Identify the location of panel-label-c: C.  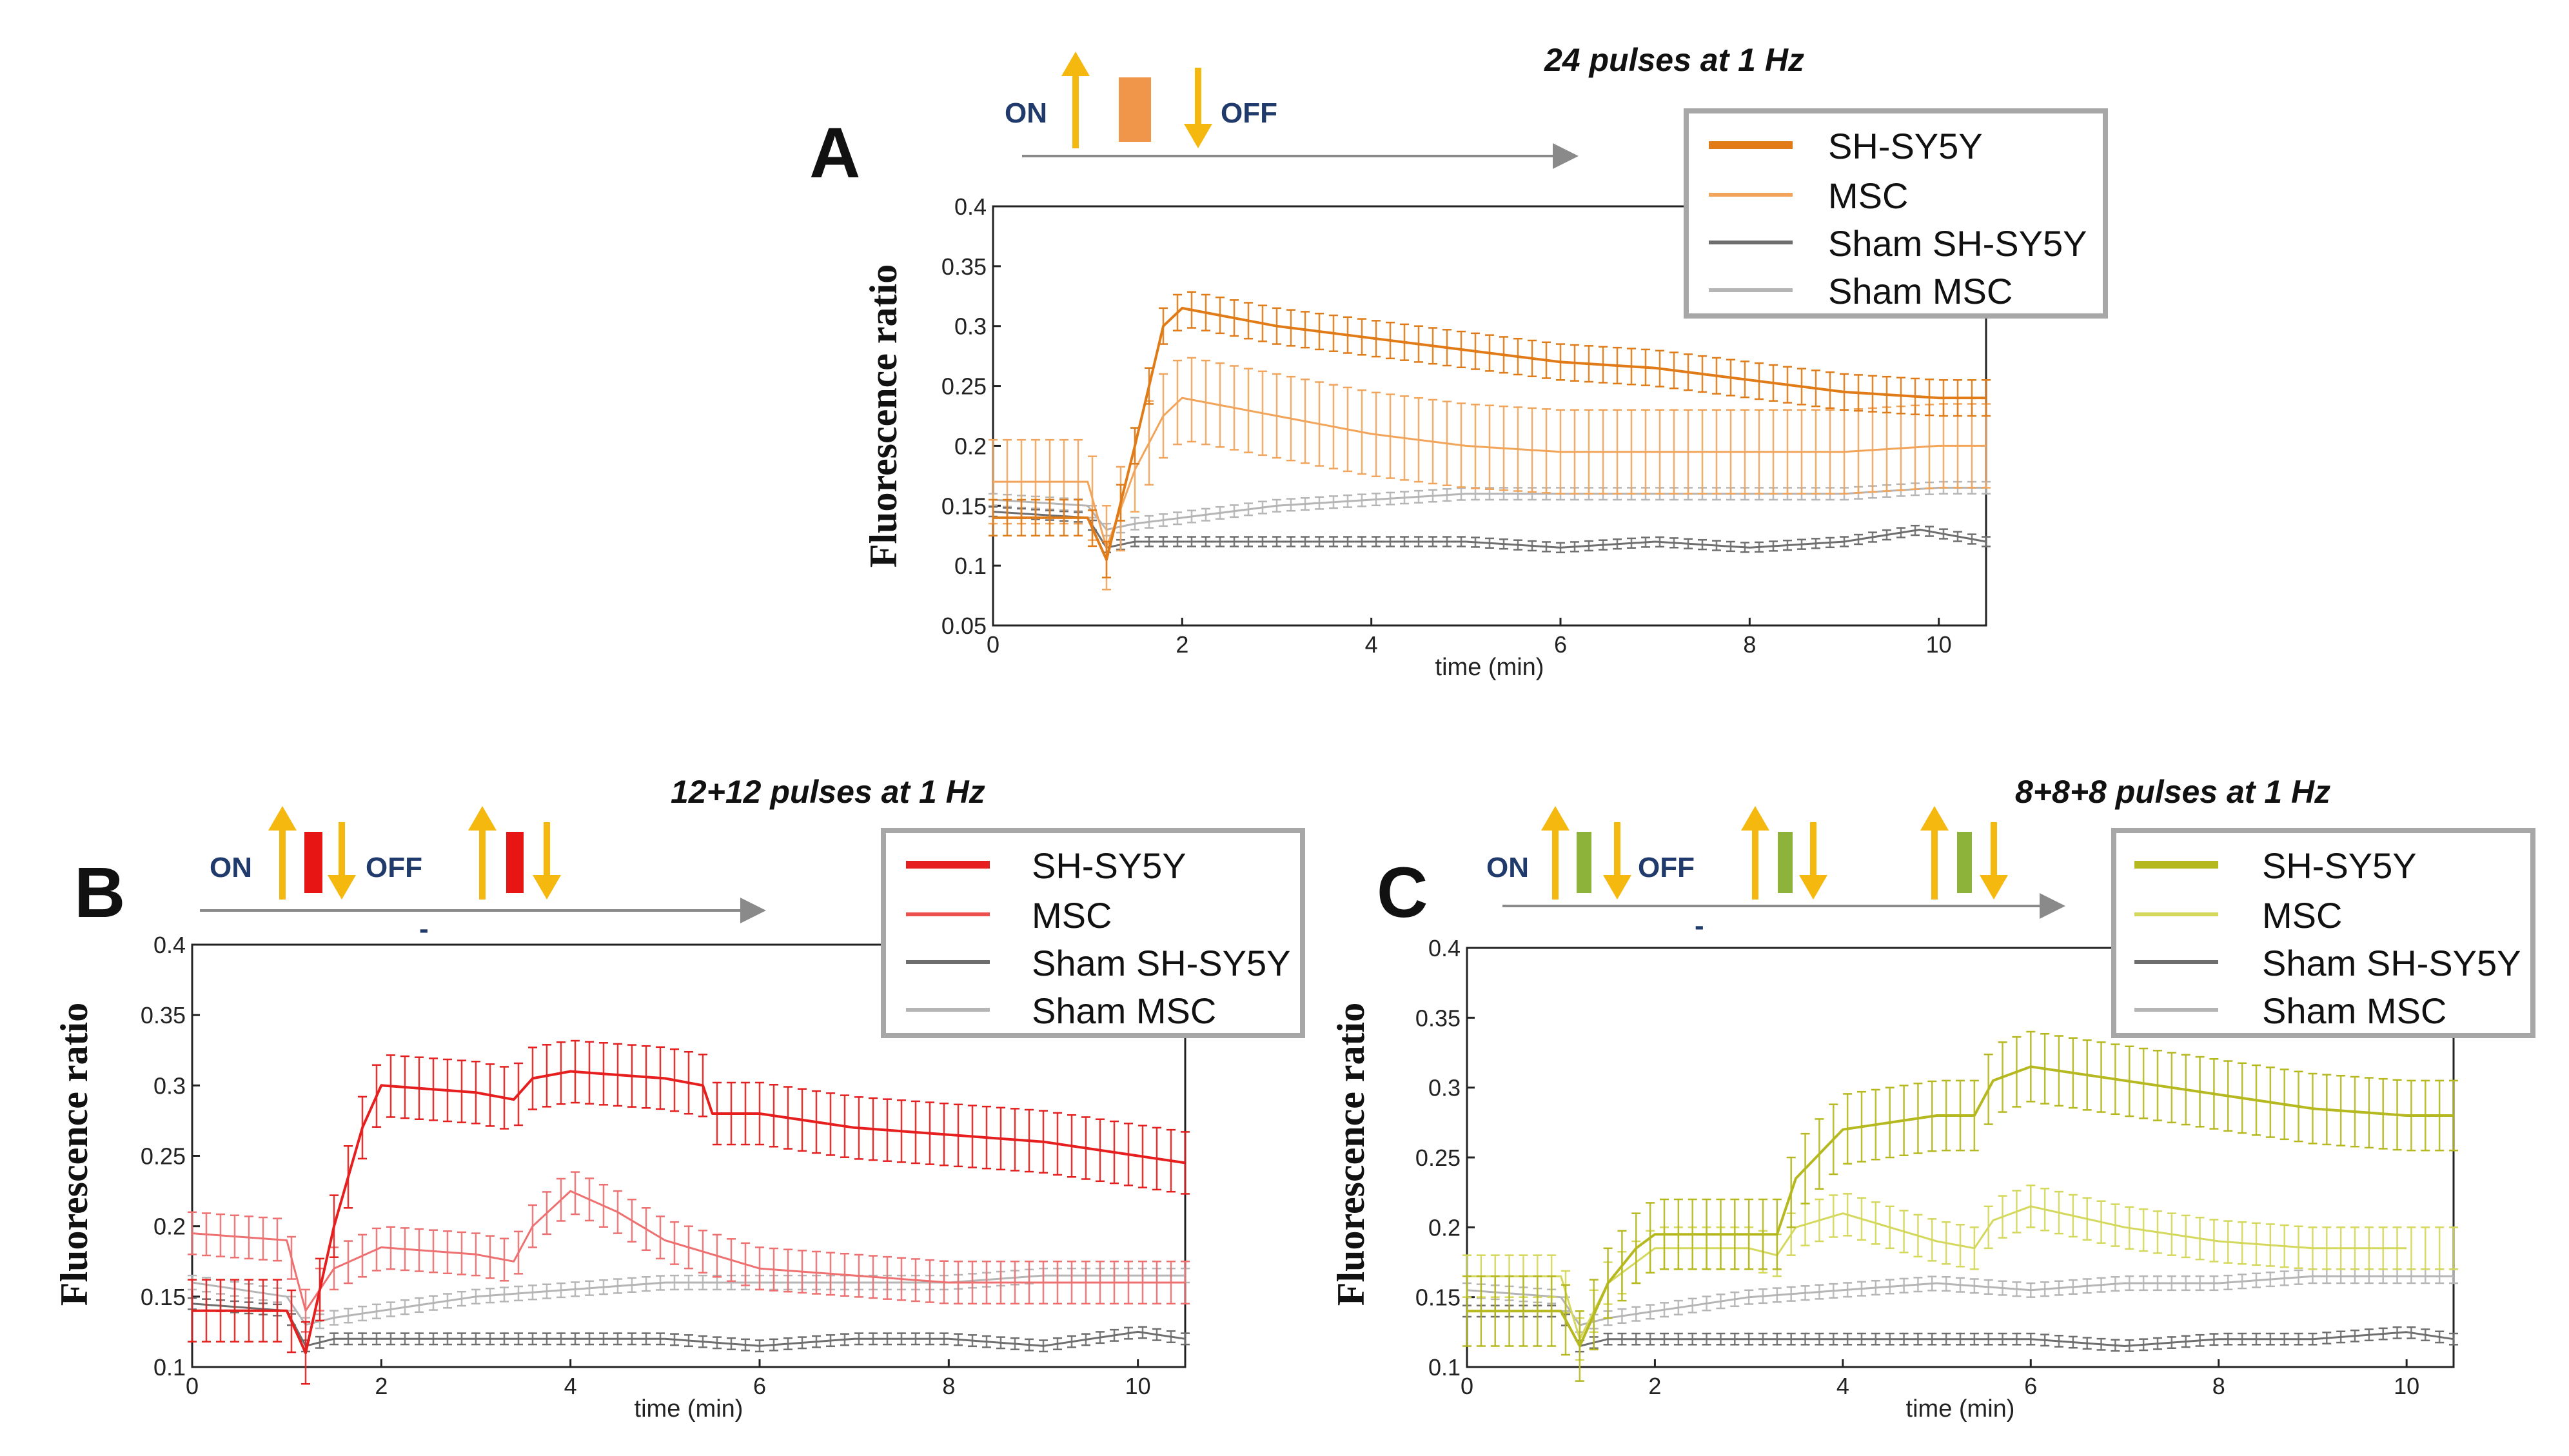
(1402, 892).